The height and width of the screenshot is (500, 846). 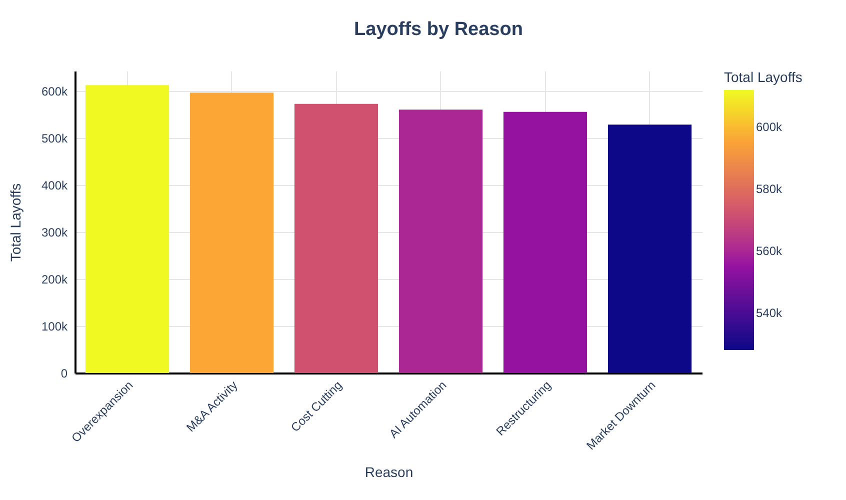 I want to click on color-bar-label: 540k, so click(x=770, y=313).